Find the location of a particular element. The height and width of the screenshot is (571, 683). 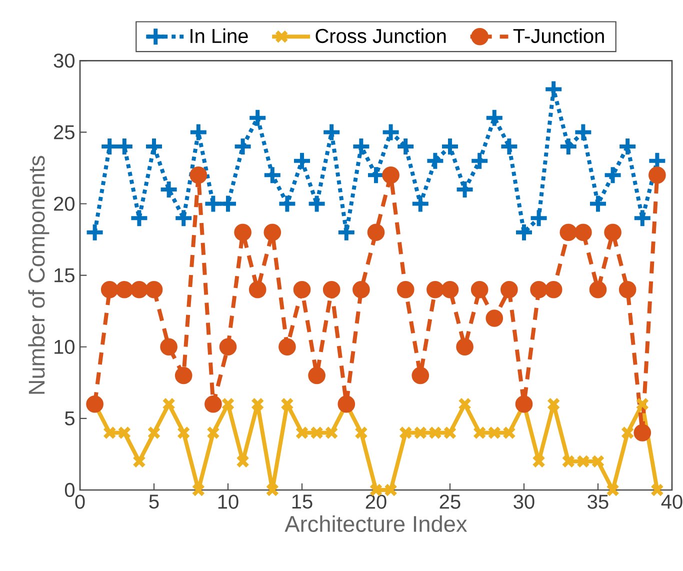

y-tick-label: 15 is located at coordinates (64, 275).